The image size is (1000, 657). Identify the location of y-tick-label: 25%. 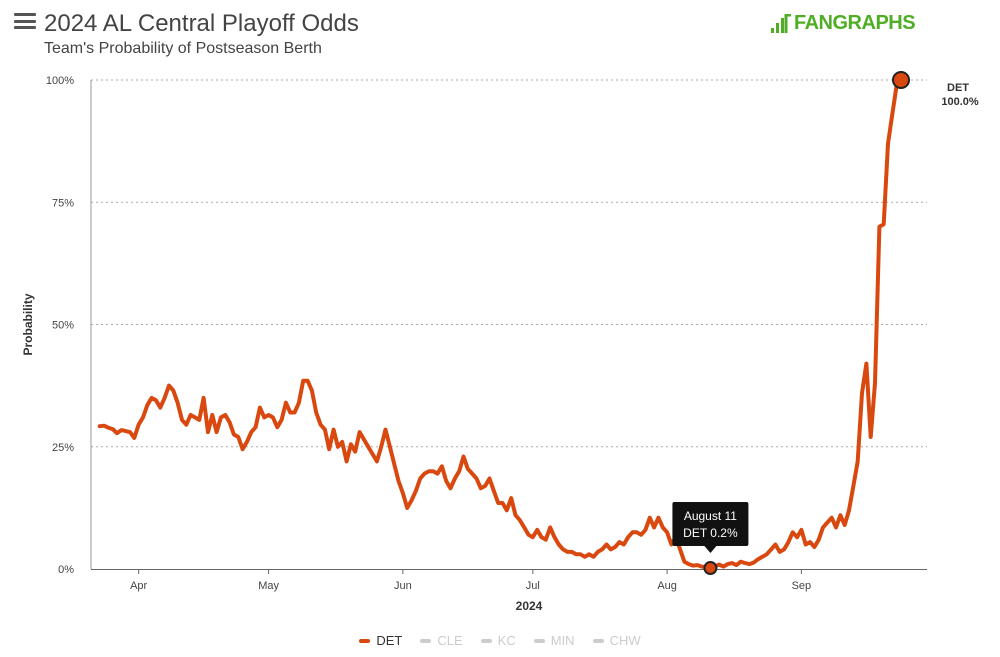
(63, 448).